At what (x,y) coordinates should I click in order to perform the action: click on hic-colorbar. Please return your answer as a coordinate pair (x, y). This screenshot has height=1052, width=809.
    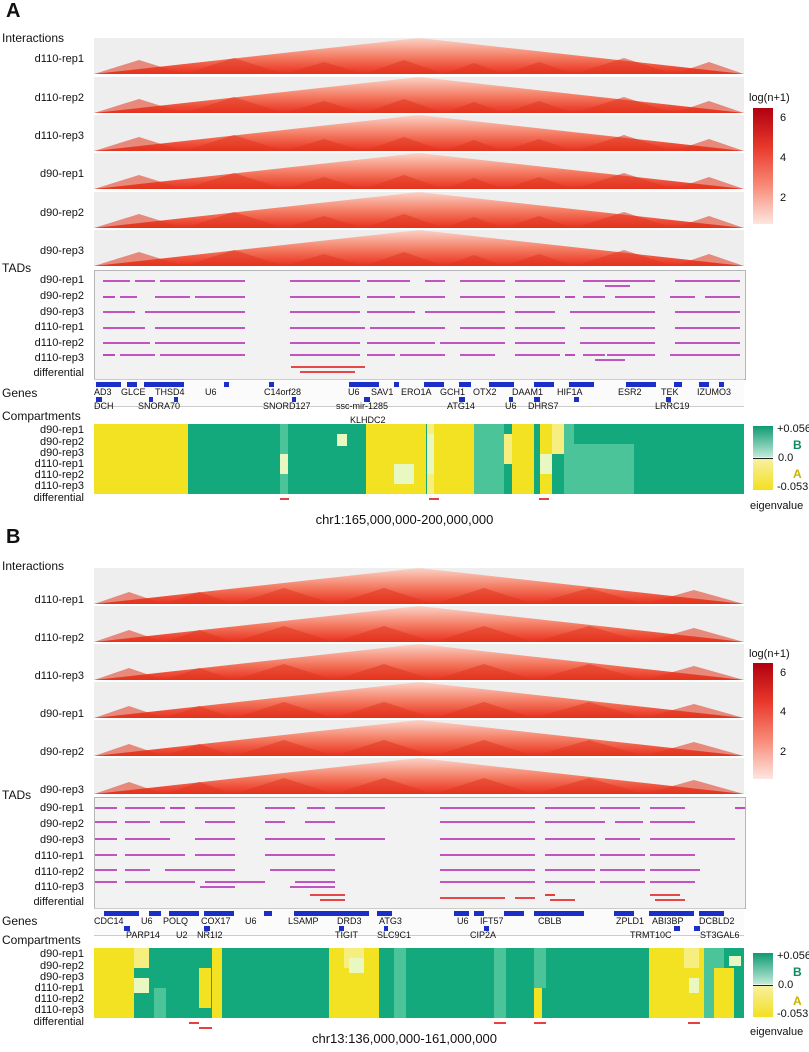
    Looking at the image, I should click on (763, 166).